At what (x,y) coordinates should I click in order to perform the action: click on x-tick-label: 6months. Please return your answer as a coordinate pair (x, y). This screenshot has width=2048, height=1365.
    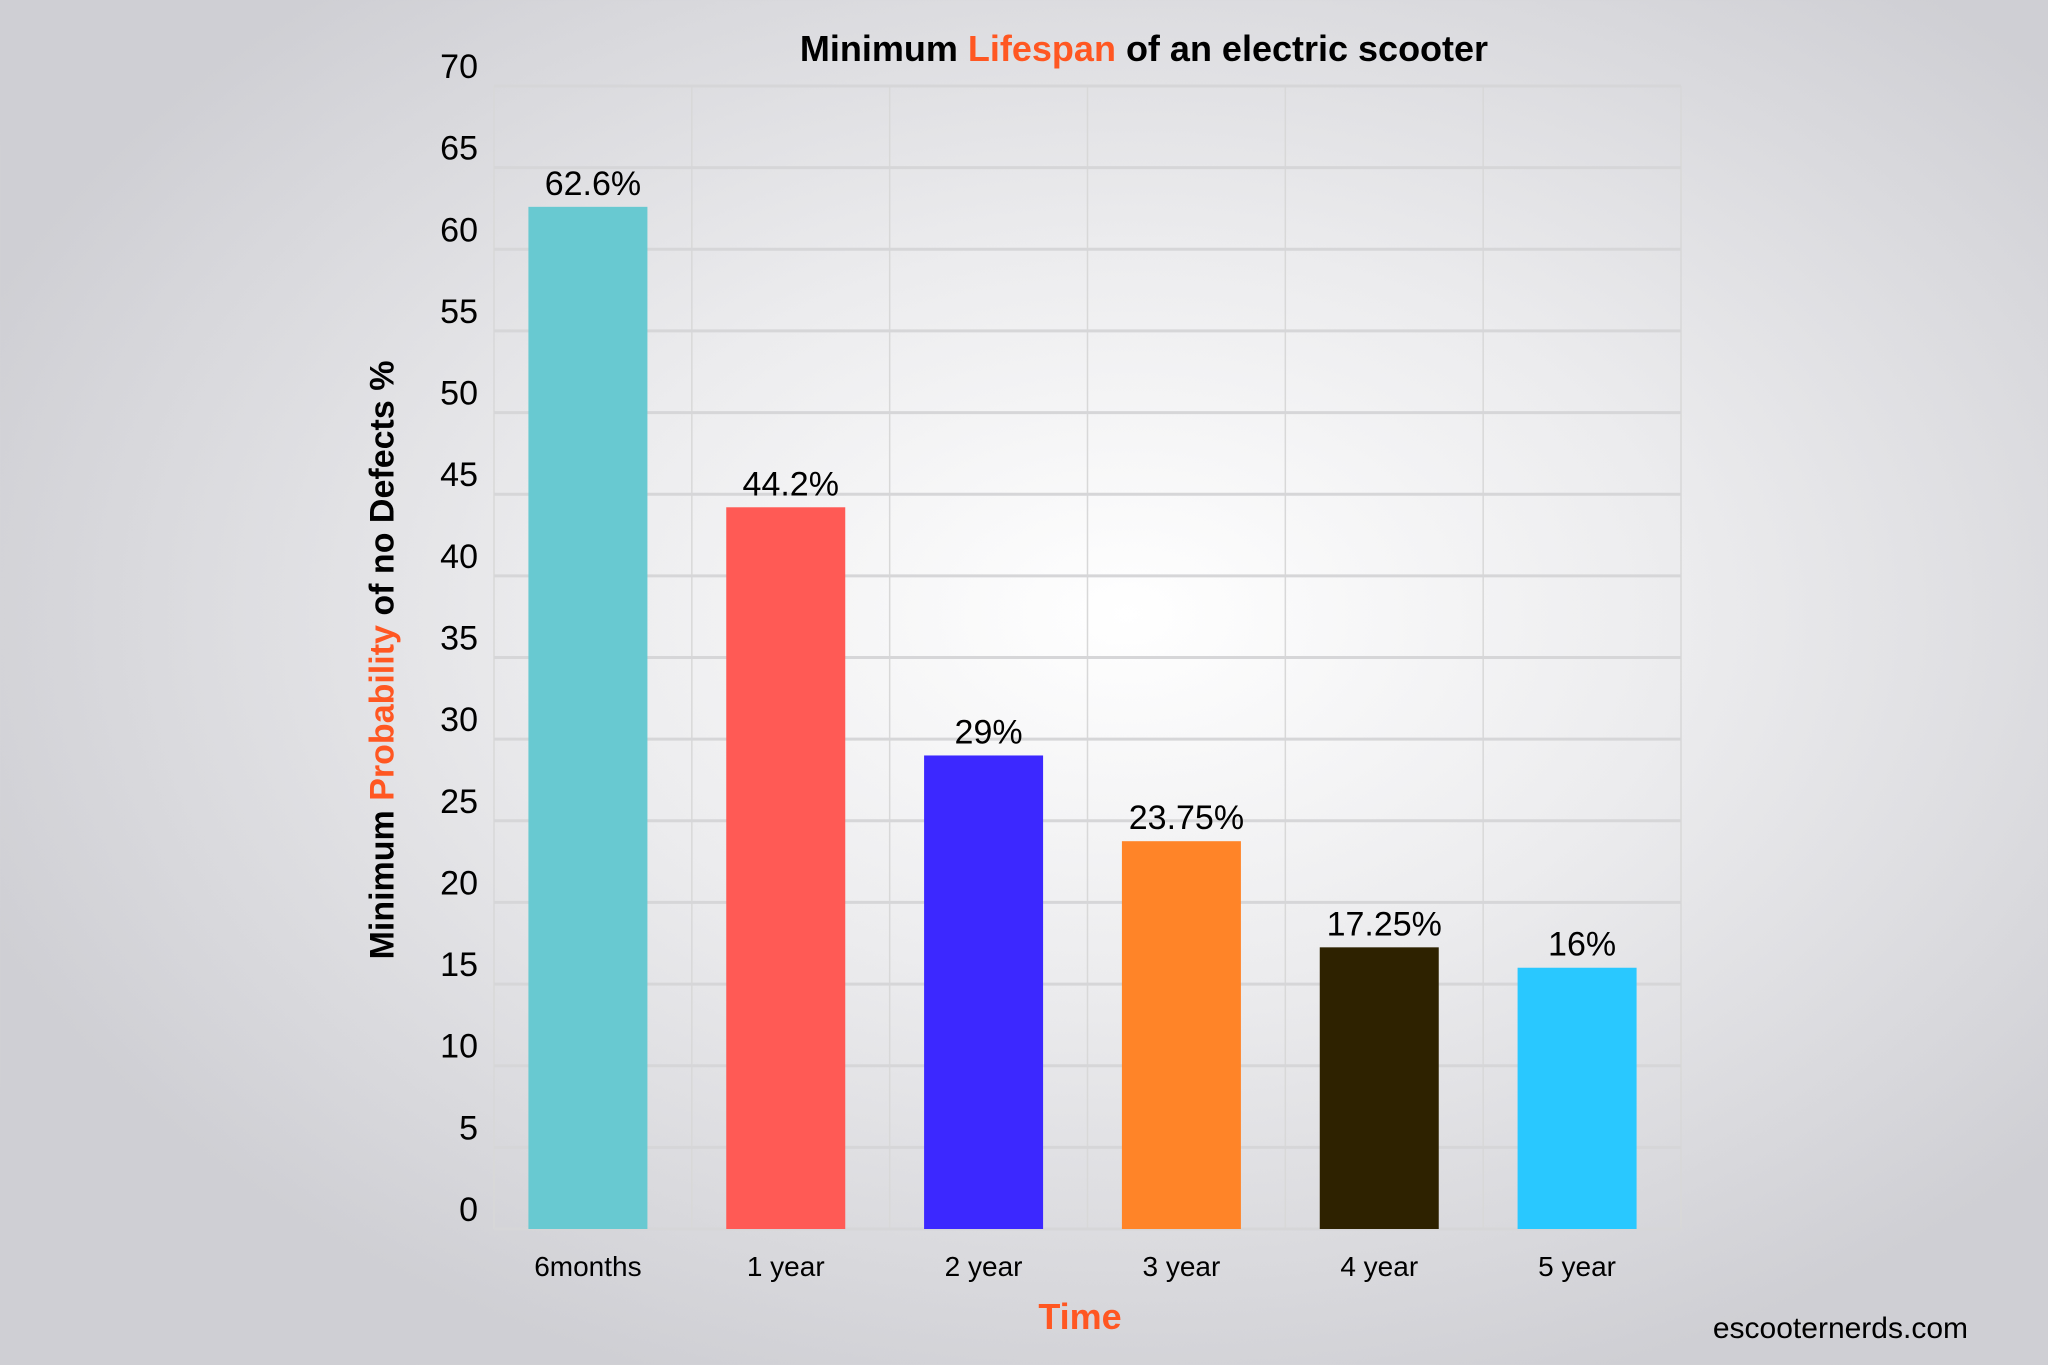
    Looking at the image, I should click on (587, 1266).